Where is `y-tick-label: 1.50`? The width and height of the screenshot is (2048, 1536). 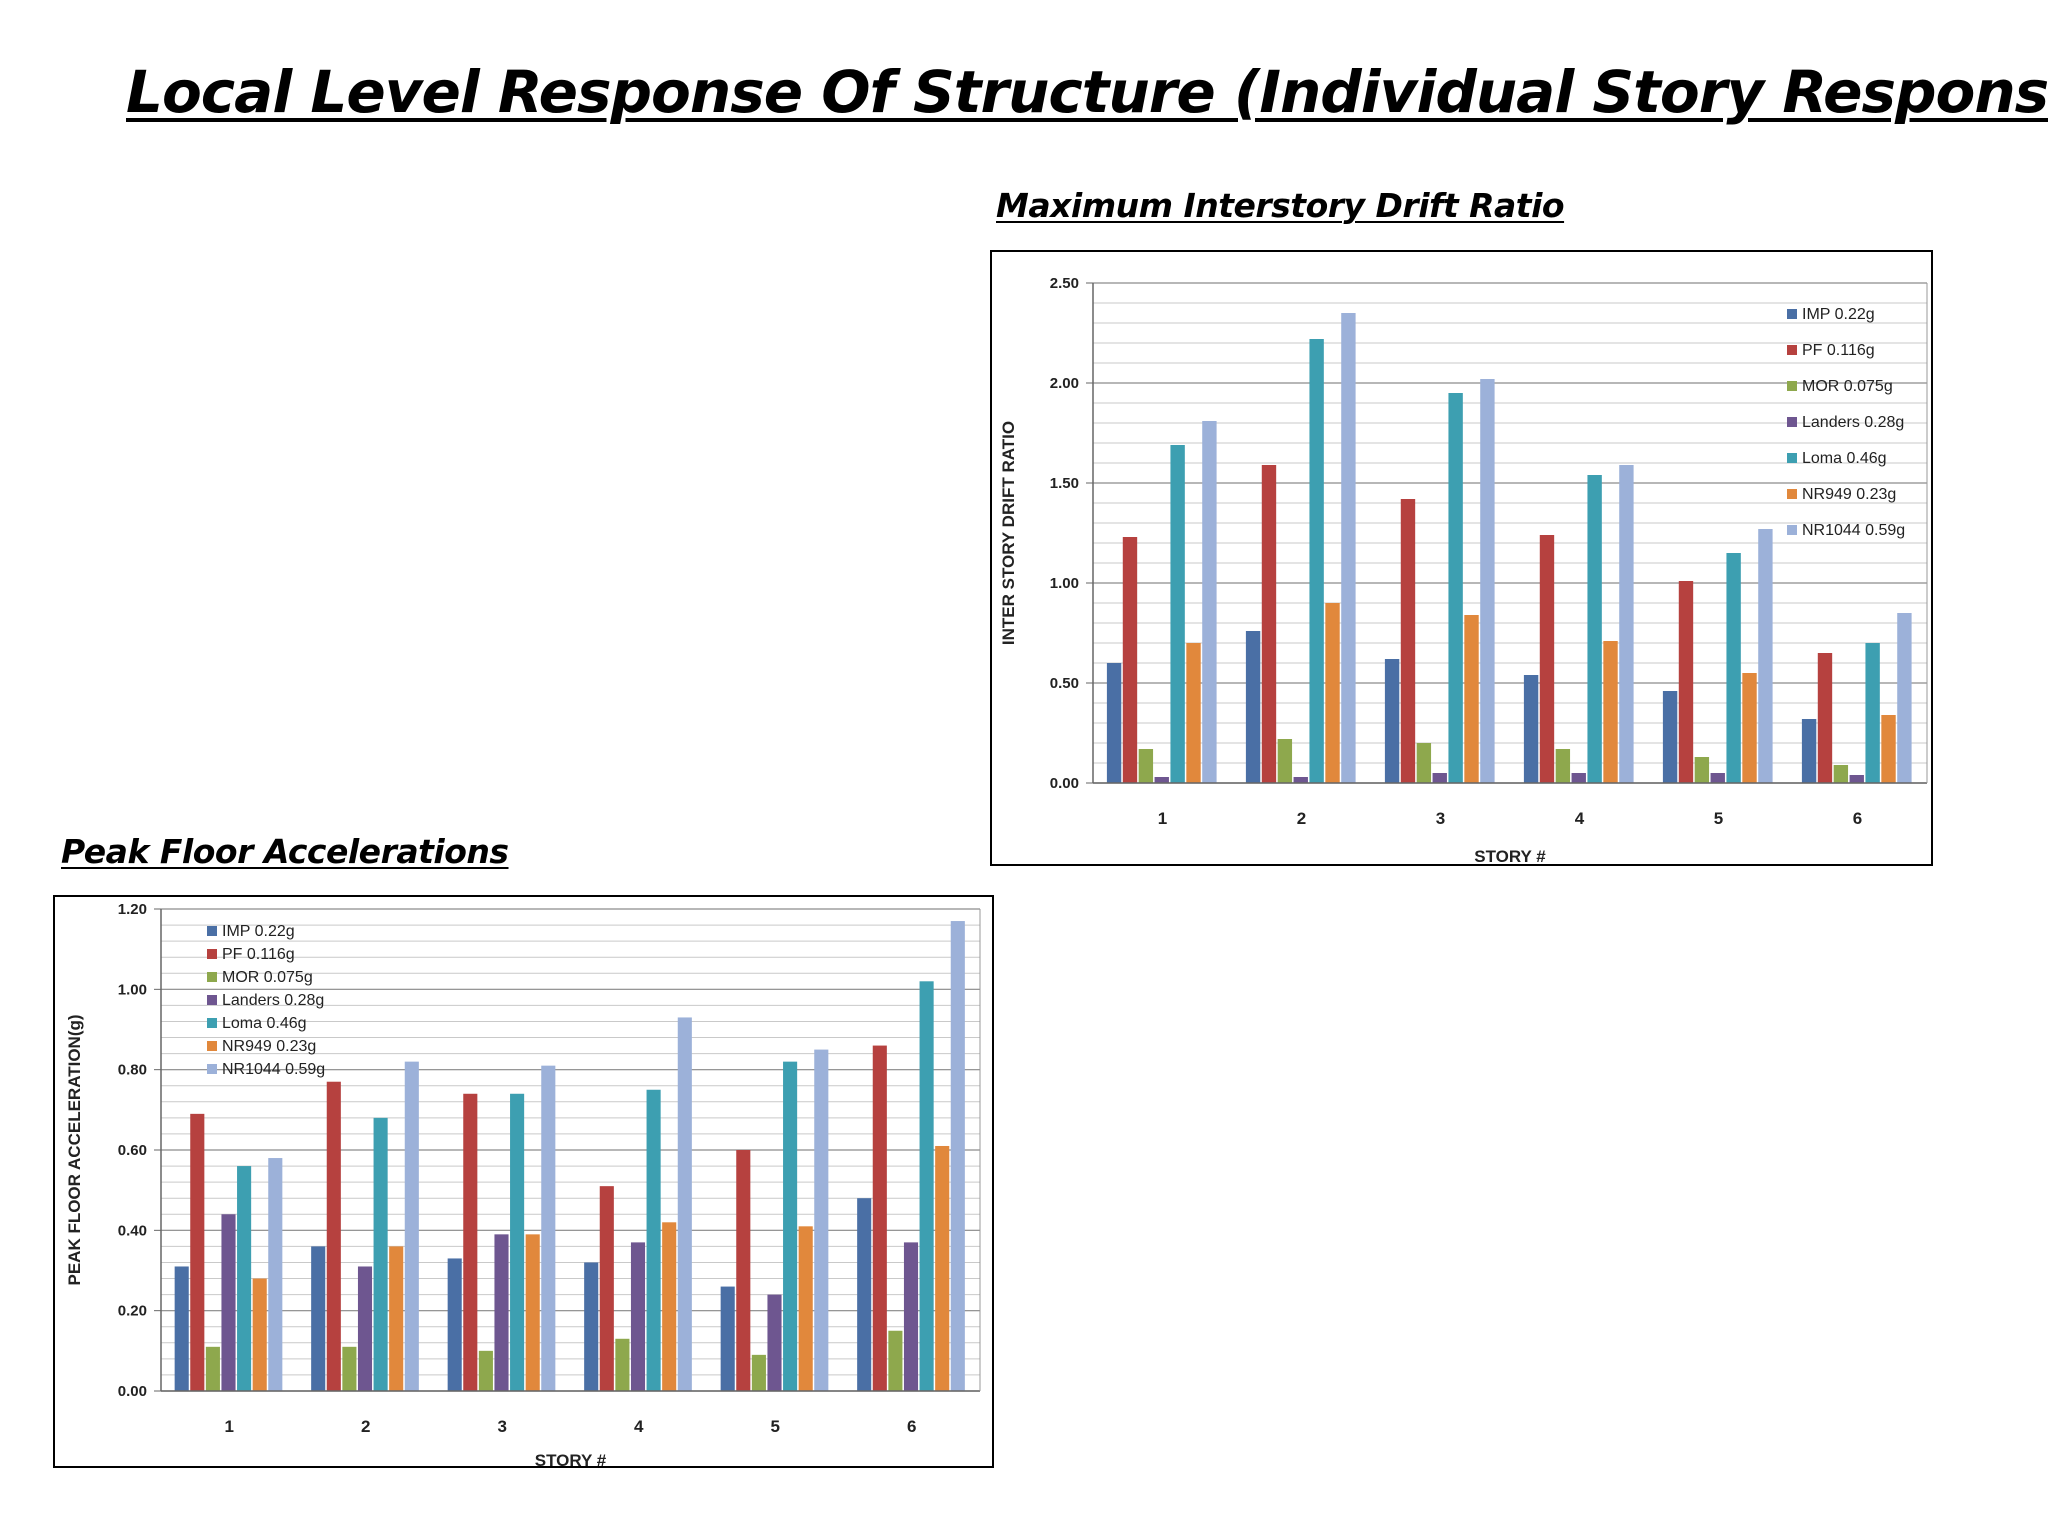
y-tick-label: 1.50 is located at coordinates (1064, 483).